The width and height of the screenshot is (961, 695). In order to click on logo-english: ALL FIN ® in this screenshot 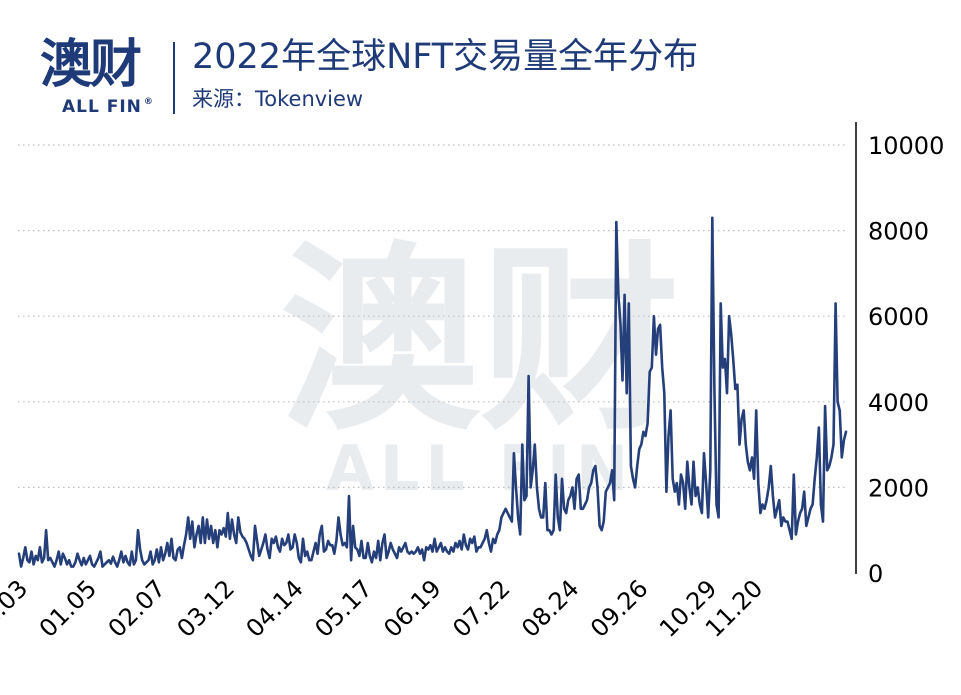, I will do `click(108, 107)`.